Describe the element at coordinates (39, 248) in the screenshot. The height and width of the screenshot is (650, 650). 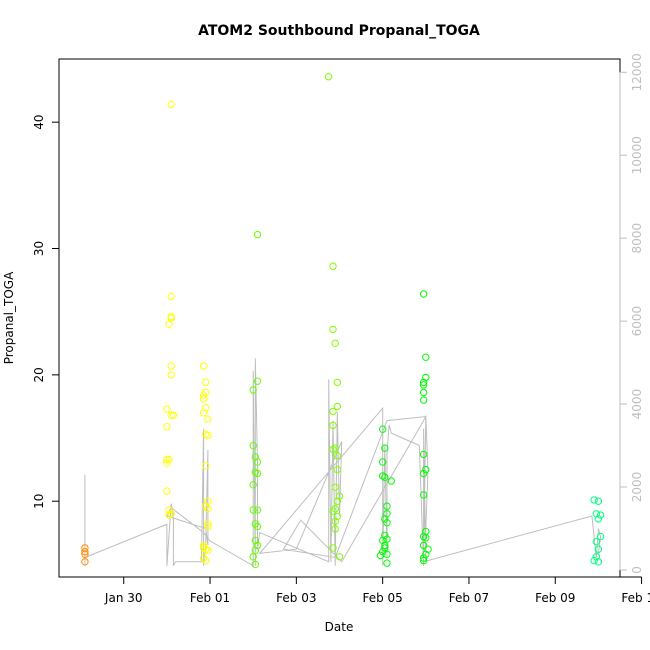
I see `y-tick-label-2: 30` at that location.